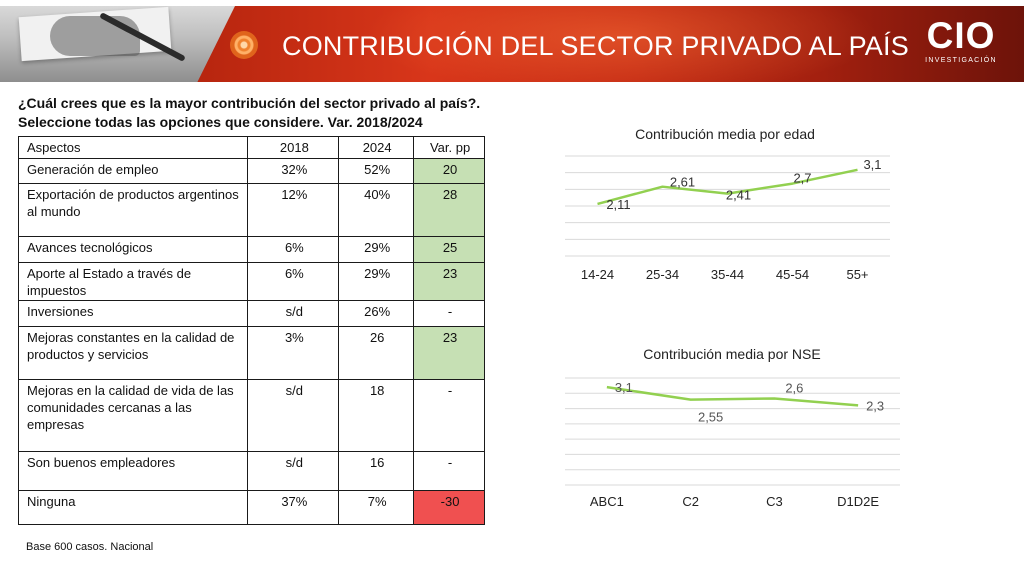 This screenshot has height=576, width=1024. Describe the element at coordinates (618, 204) in the screenshot. I see `data-label: 2,11` at that location.